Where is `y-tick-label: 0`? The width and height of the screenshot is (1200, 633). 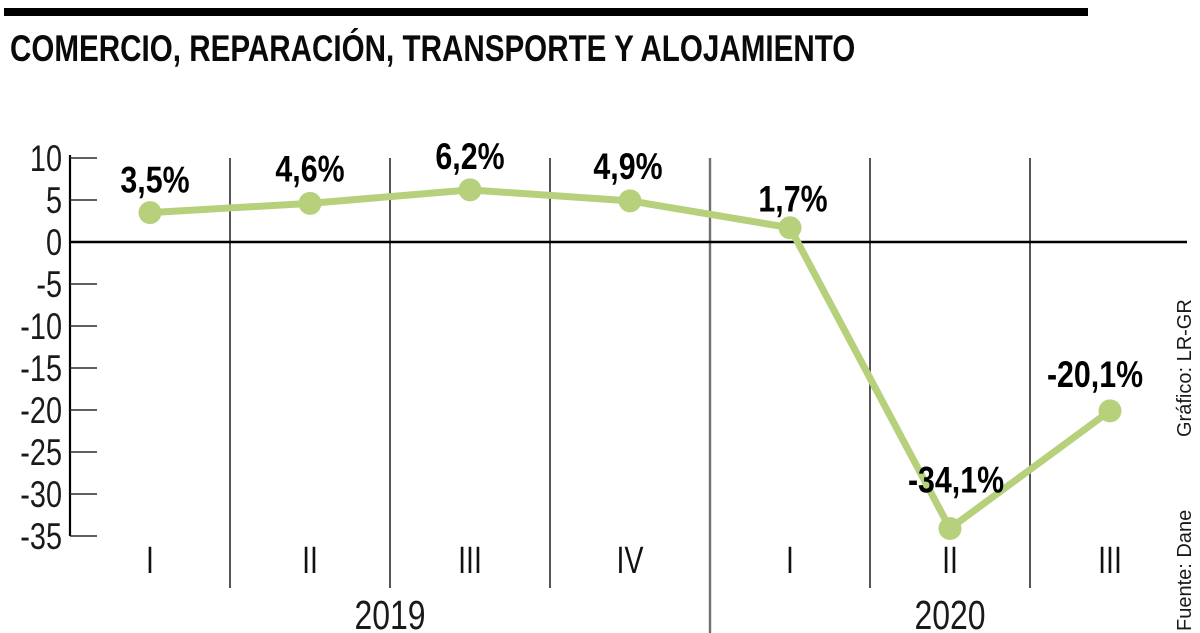 y-tick-label: 0 is located at coordinates (54, 243).